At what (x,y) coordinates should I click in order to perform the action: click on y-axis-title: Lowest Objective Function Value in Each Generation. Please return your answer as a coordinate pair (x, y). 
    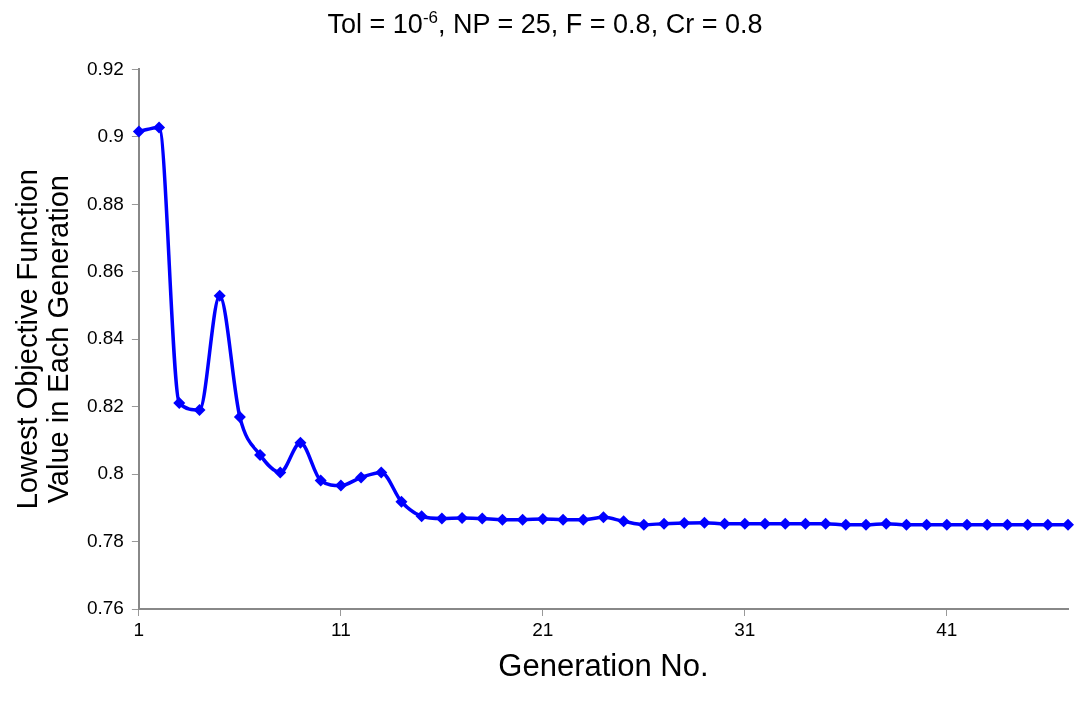
    Looking at the image, I should click on (42, 339).